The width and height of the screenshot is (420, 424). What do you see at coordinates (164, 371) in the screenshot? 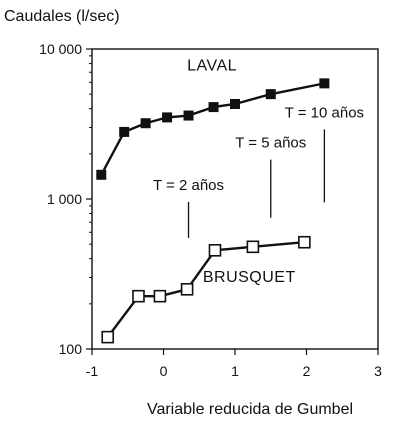
I see `x-tick-label: 0` at bounding box center [164, 371].